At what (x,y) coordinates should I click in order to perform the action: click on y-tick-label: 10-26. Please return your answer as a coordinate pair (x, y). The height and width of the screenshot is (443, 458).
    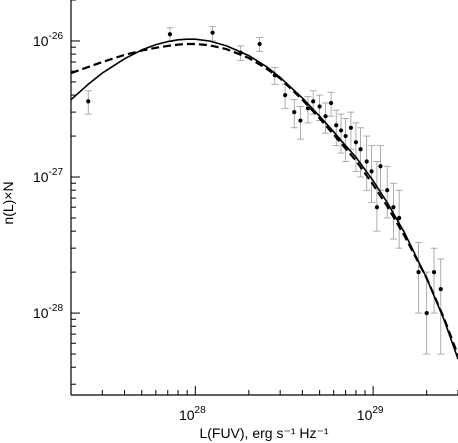
    Looking at the image, I should click on (48, 40).